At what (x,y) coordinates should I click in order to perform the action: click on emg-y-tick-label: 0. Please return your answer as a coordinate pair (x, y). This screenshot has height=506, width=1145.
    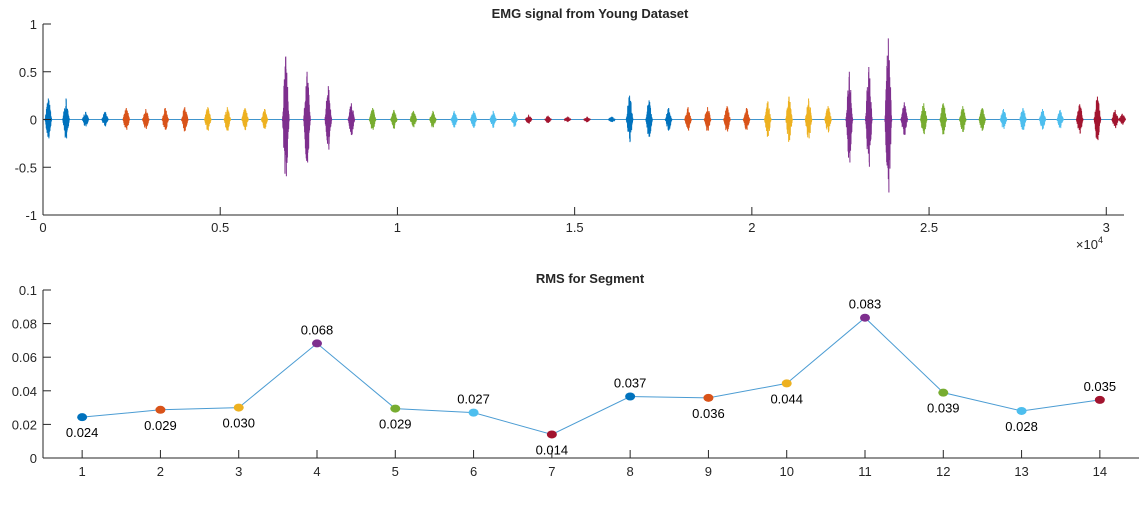
    Looking at the image, I should click on (33, 120).